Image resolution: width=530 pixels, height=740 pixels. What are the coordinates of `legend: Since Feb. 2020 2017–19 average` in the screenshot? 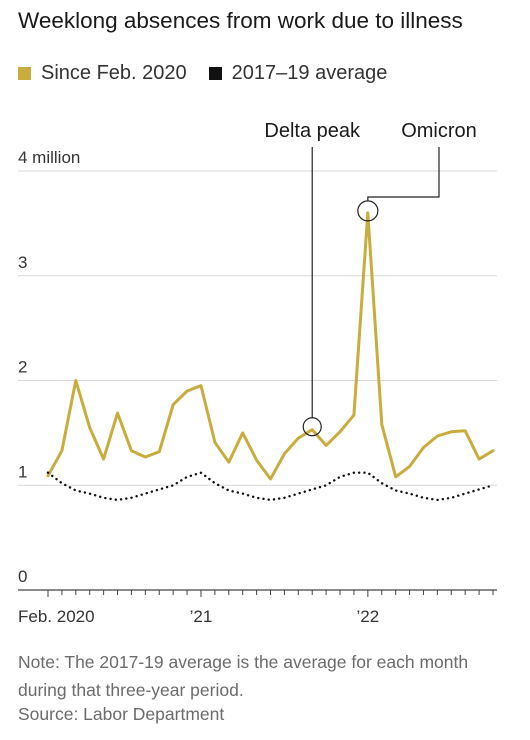 It's located at (213, 73).